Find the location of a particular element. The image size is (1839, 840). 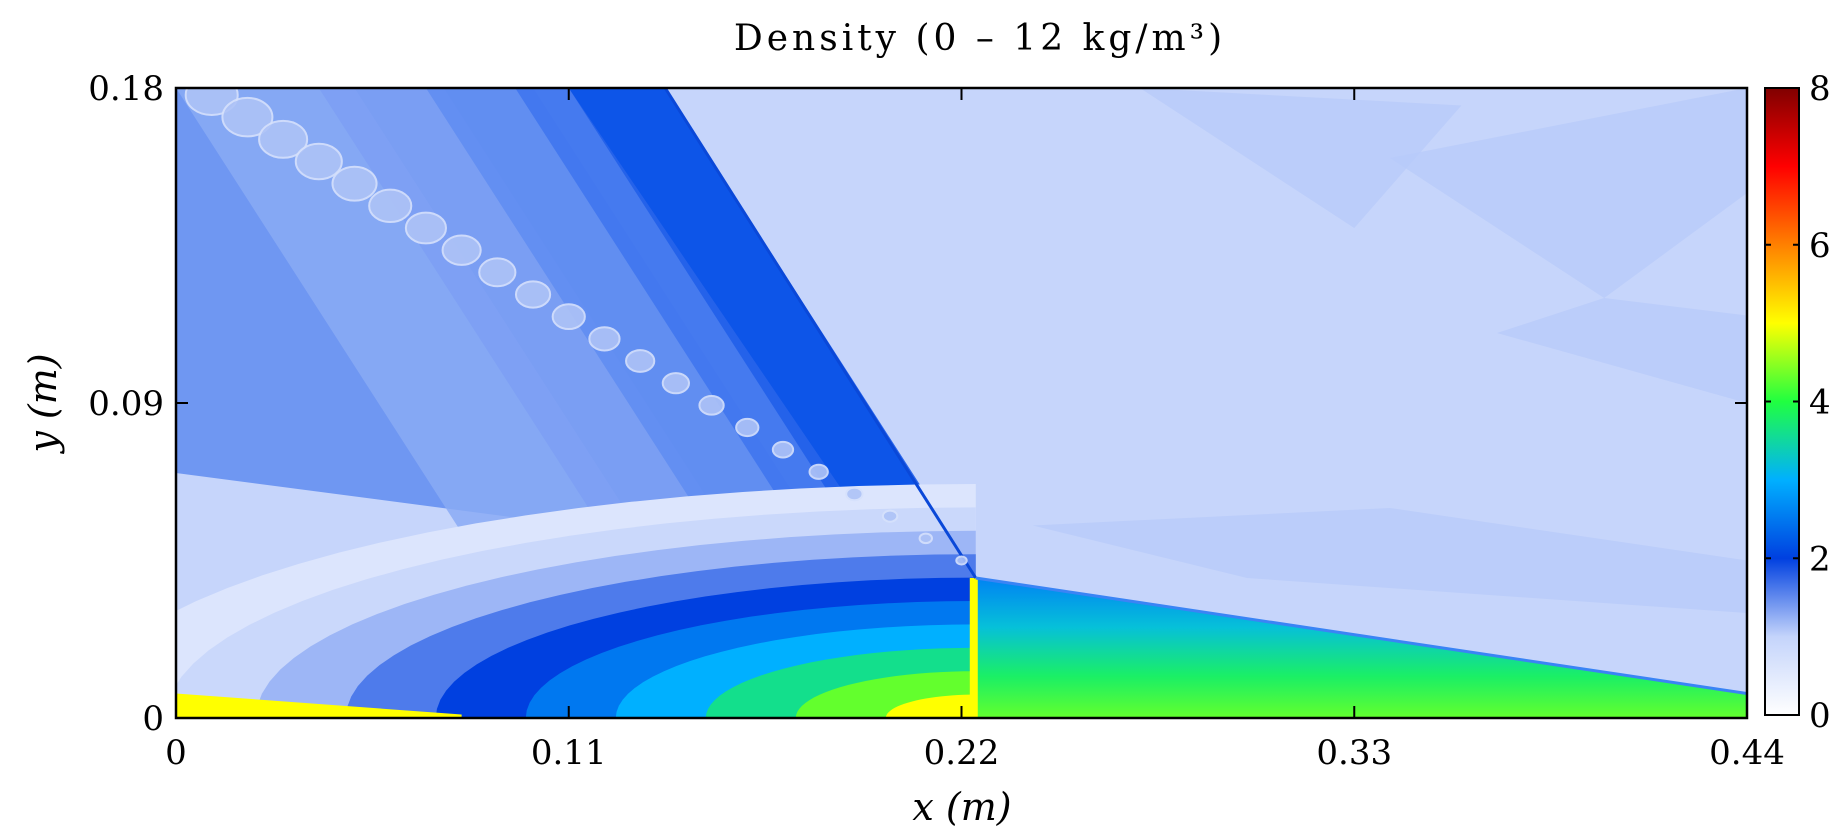

colorbar: 0 2 4 6 8 is located at coordinates (1797, 402).